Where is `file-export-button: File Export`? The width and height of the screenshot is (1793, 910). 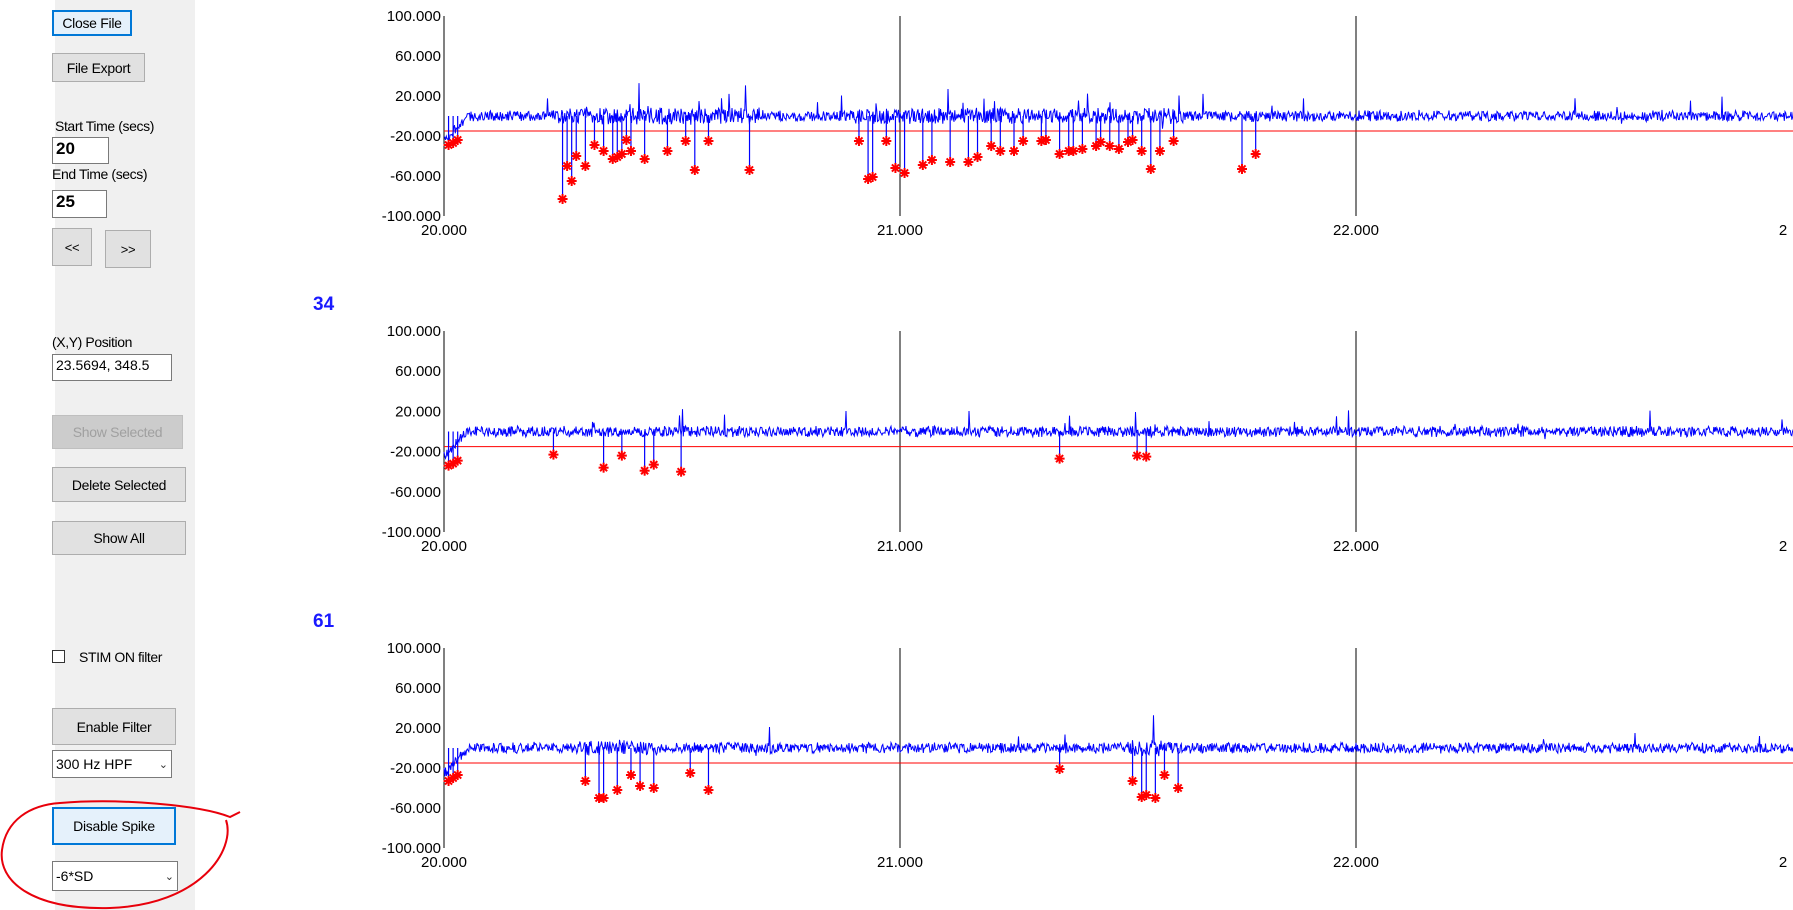
file-export-button: File Export is located at coordinates (98, 67).